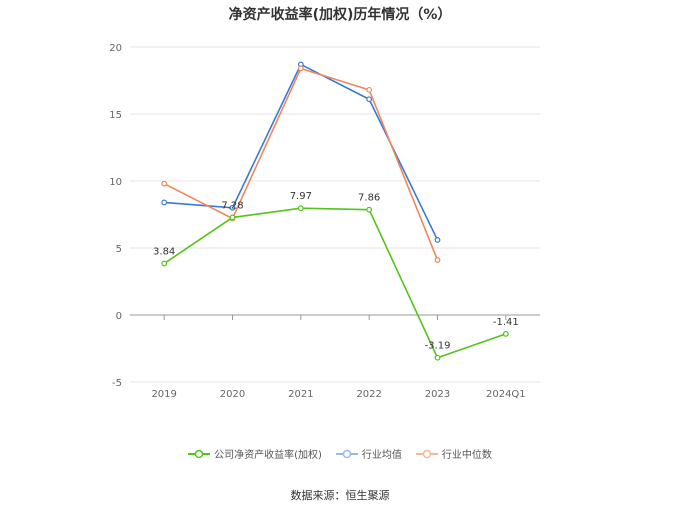  What do you see at coordinates (466, 455) in the screenshot?
I see `legend-label-industry-median: 行业中位数` at bounding box center [466, 455].